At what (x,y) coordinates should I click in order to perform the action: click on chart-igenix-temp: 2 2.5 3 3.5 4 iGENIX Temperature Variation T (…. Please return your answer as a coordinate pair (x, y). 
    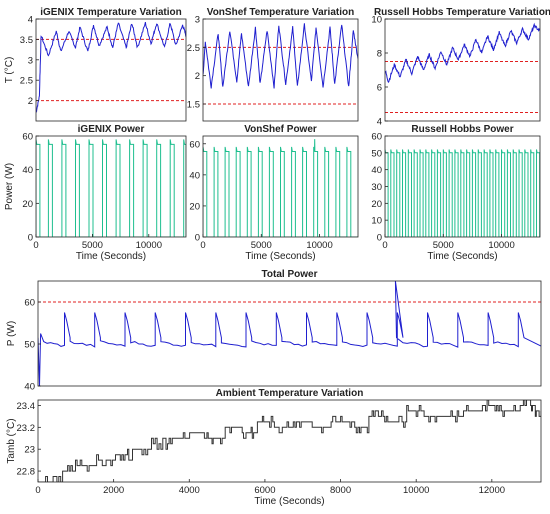
    Looking at the image, I should click on (95, 64).